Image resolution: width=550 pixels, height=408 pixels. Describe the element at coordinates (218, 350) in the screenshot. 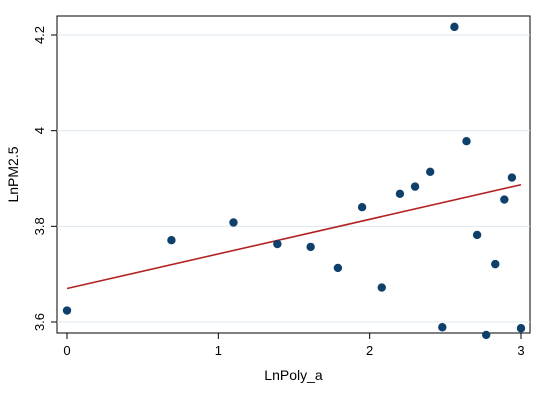

I see `x-tick-label: 1` at that location.